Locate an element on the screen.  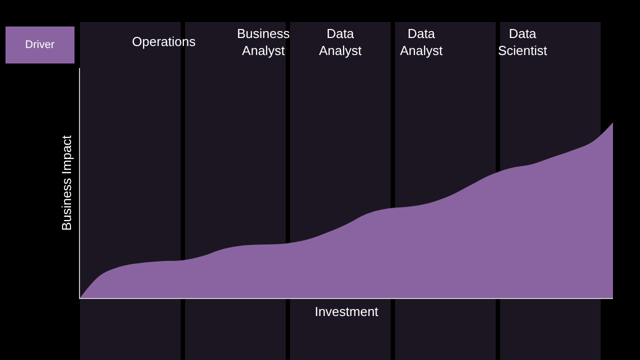
text: Business Analyst is located at coordinates (263, 42).